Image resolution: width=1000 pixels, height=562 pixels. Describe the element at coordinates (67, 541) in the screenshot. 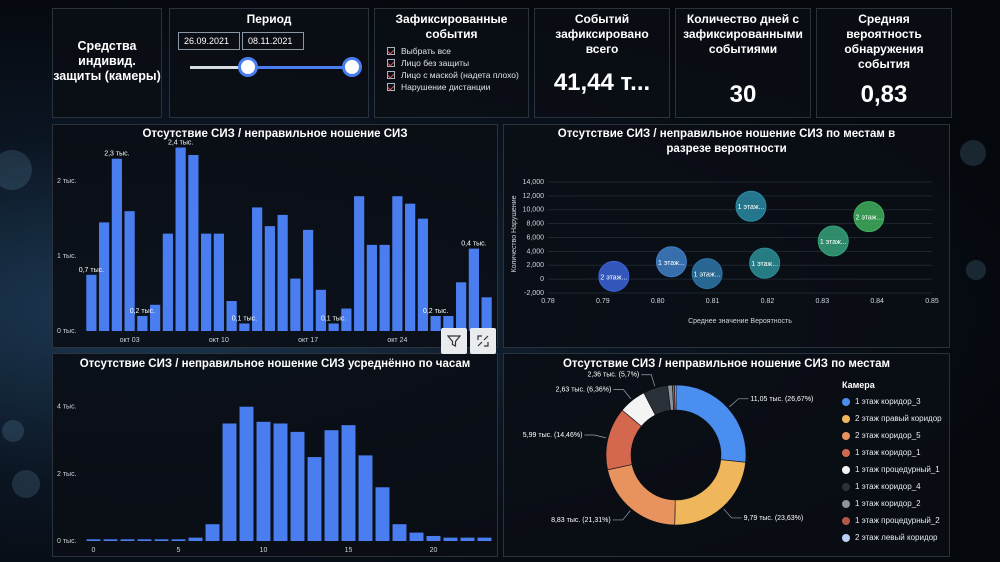

I see `y-tick-label: 0 тыс.` at that location.